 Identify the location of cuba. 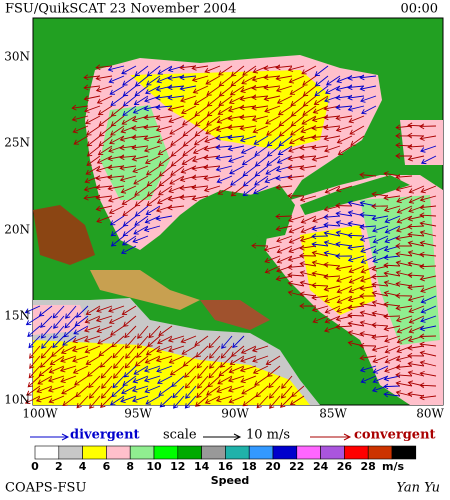
(355, 195).